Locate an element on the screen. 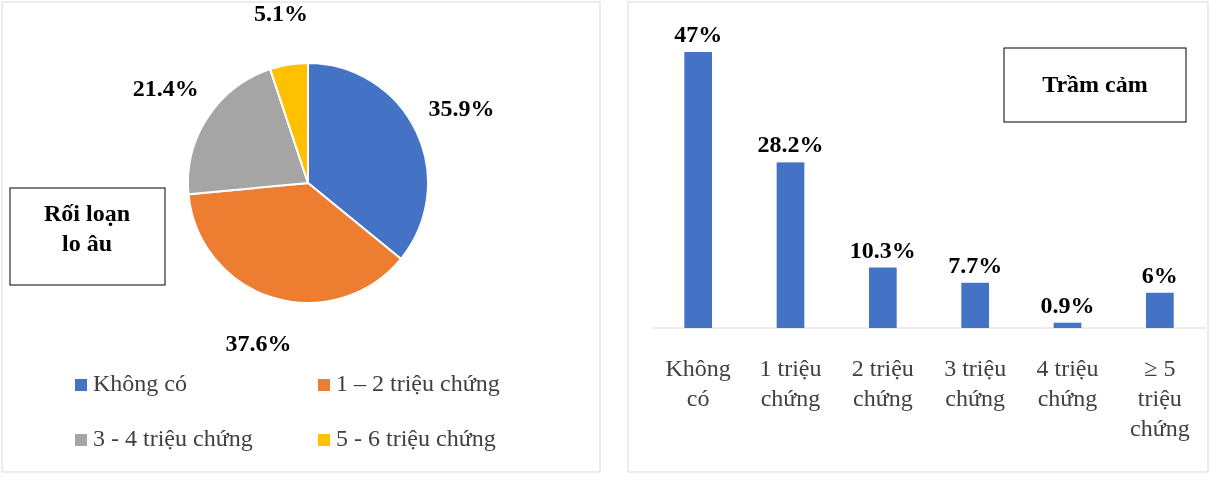 The height and width of the screenshot is (477, 1210). legend-label: 5 - 6 triệu chứng is located at coordinates (416, 437).